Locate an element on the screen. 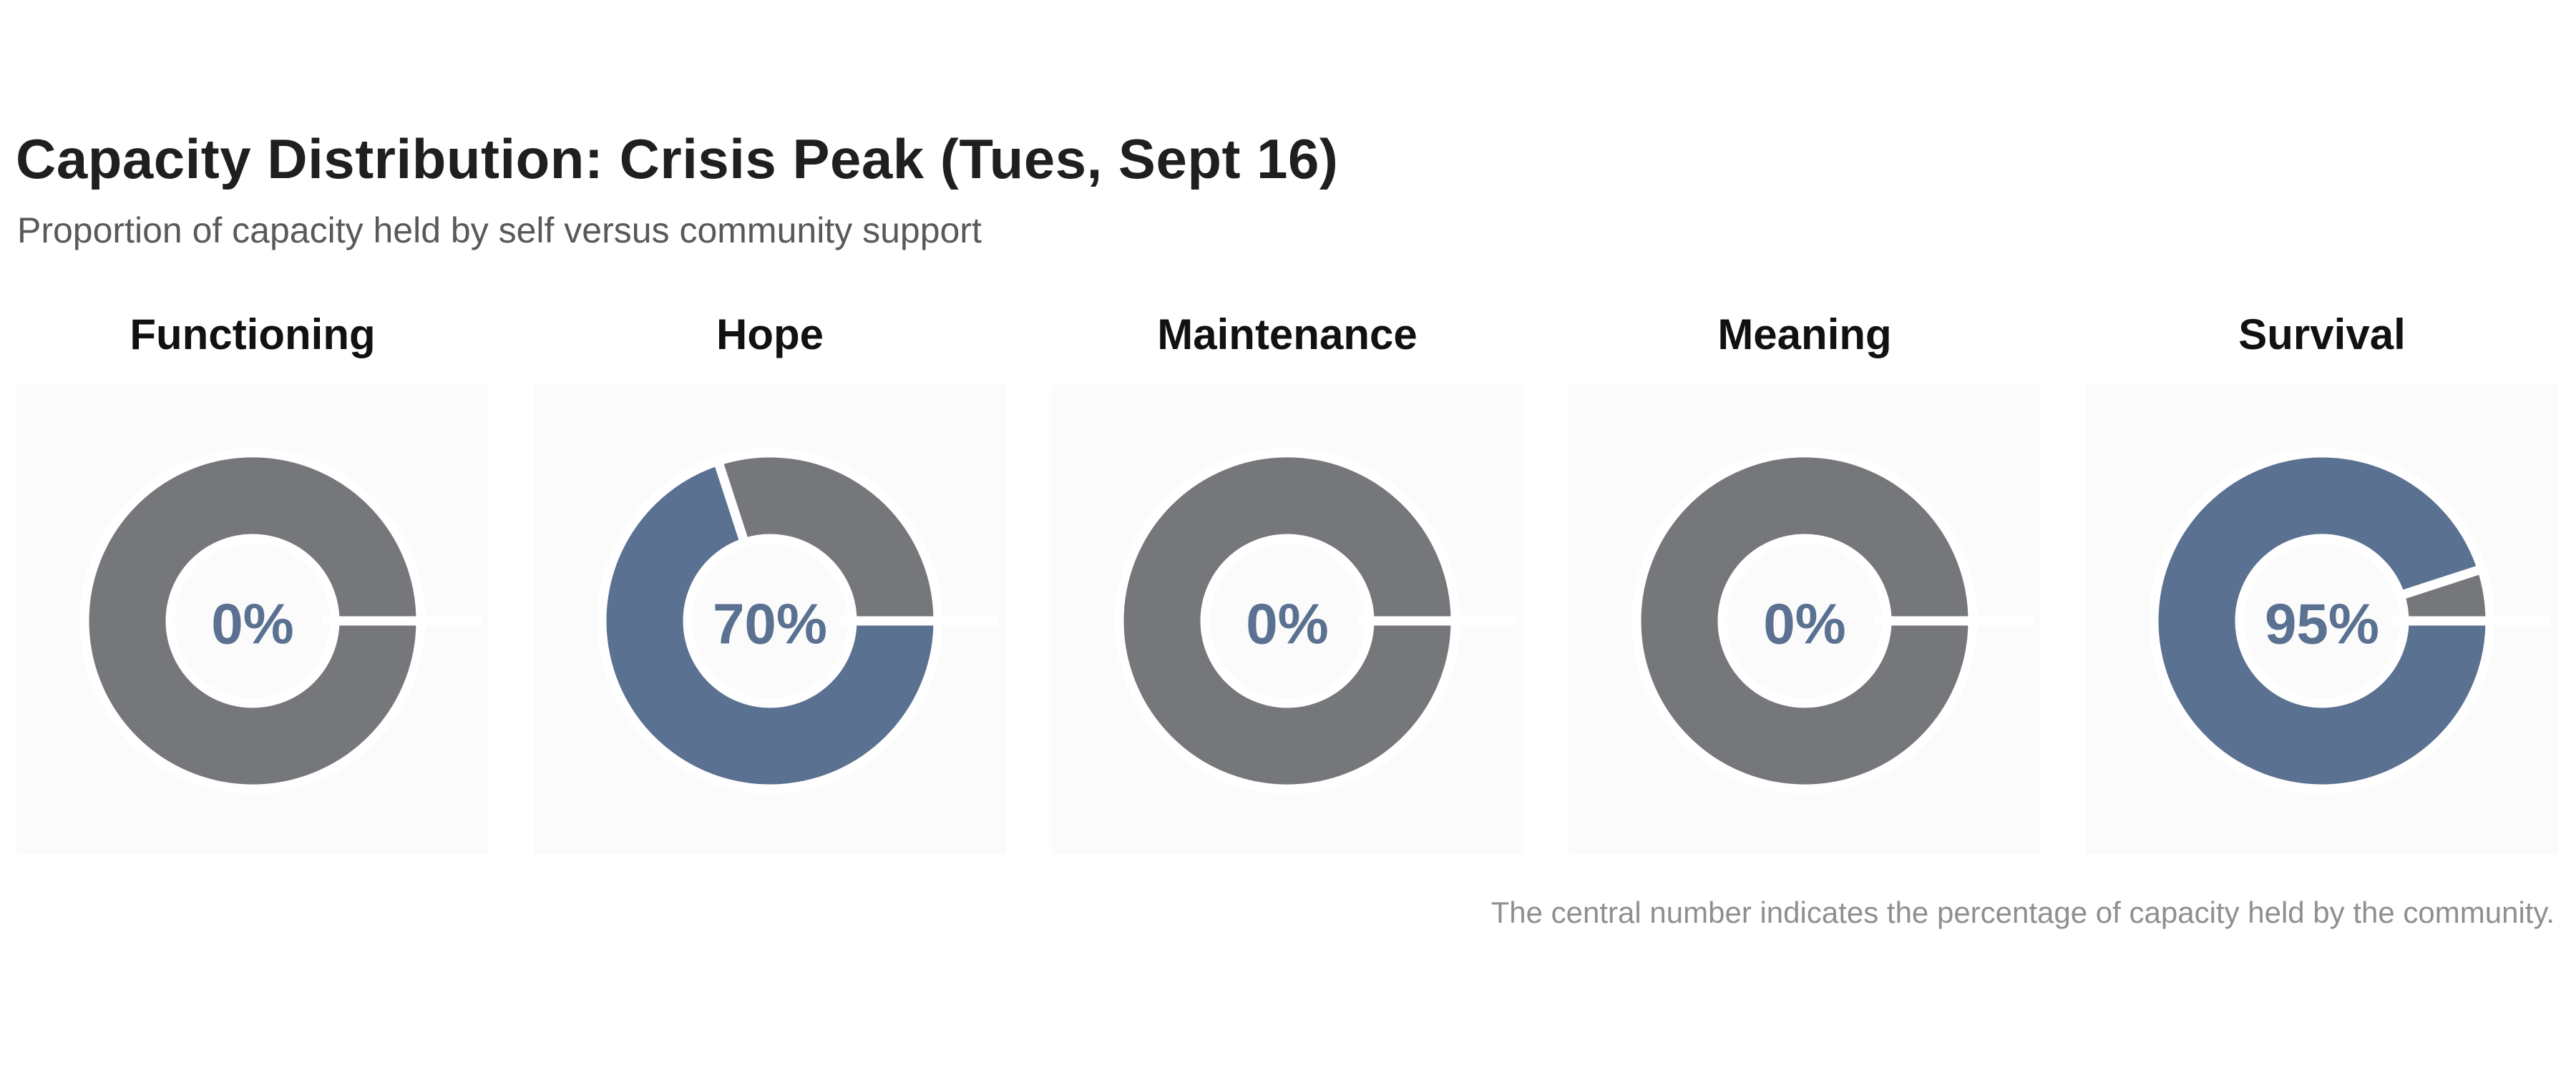 The image size is (2576, 1073). donut-center-label: 95% is located at coordinates (2322, 624).